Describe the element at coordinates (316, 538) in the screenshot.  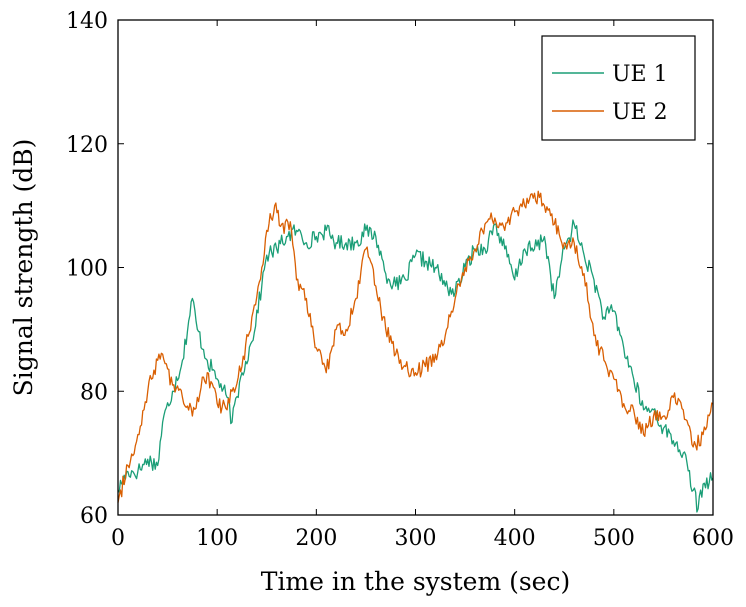
I see `x-tick-label: 200` at that location.